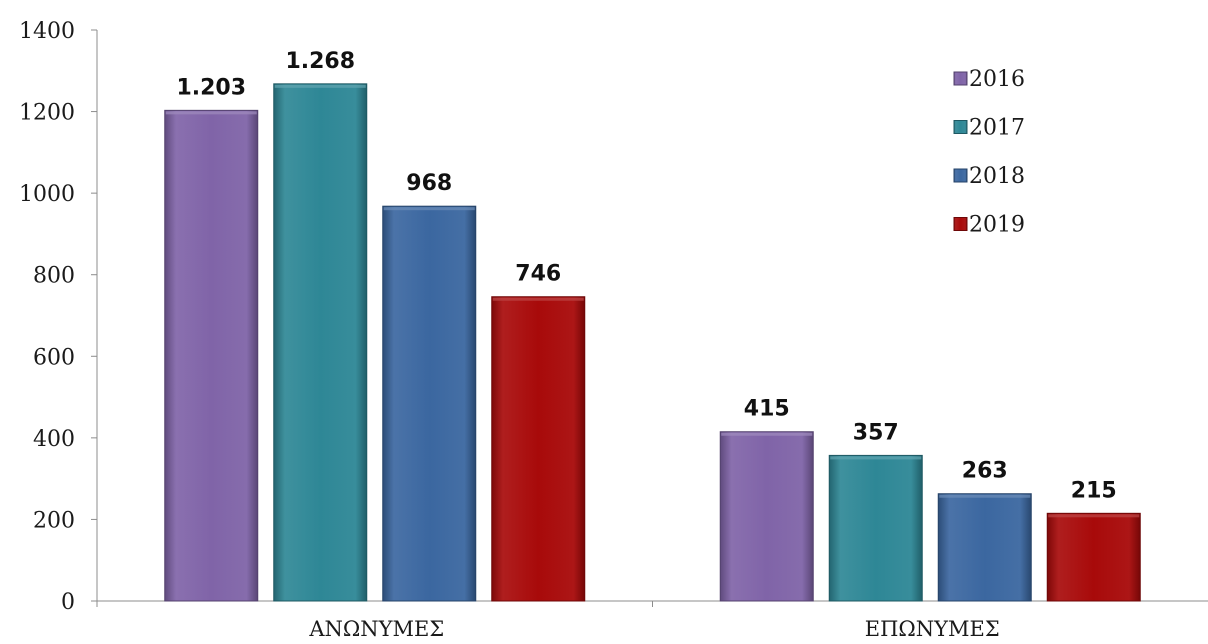 The height and width of the screenshot is (644, 1208). What do you see at coordinates (54, 276) in the screenshot?
I see `y-tick-label: 800` at bounding box center [54, 276].